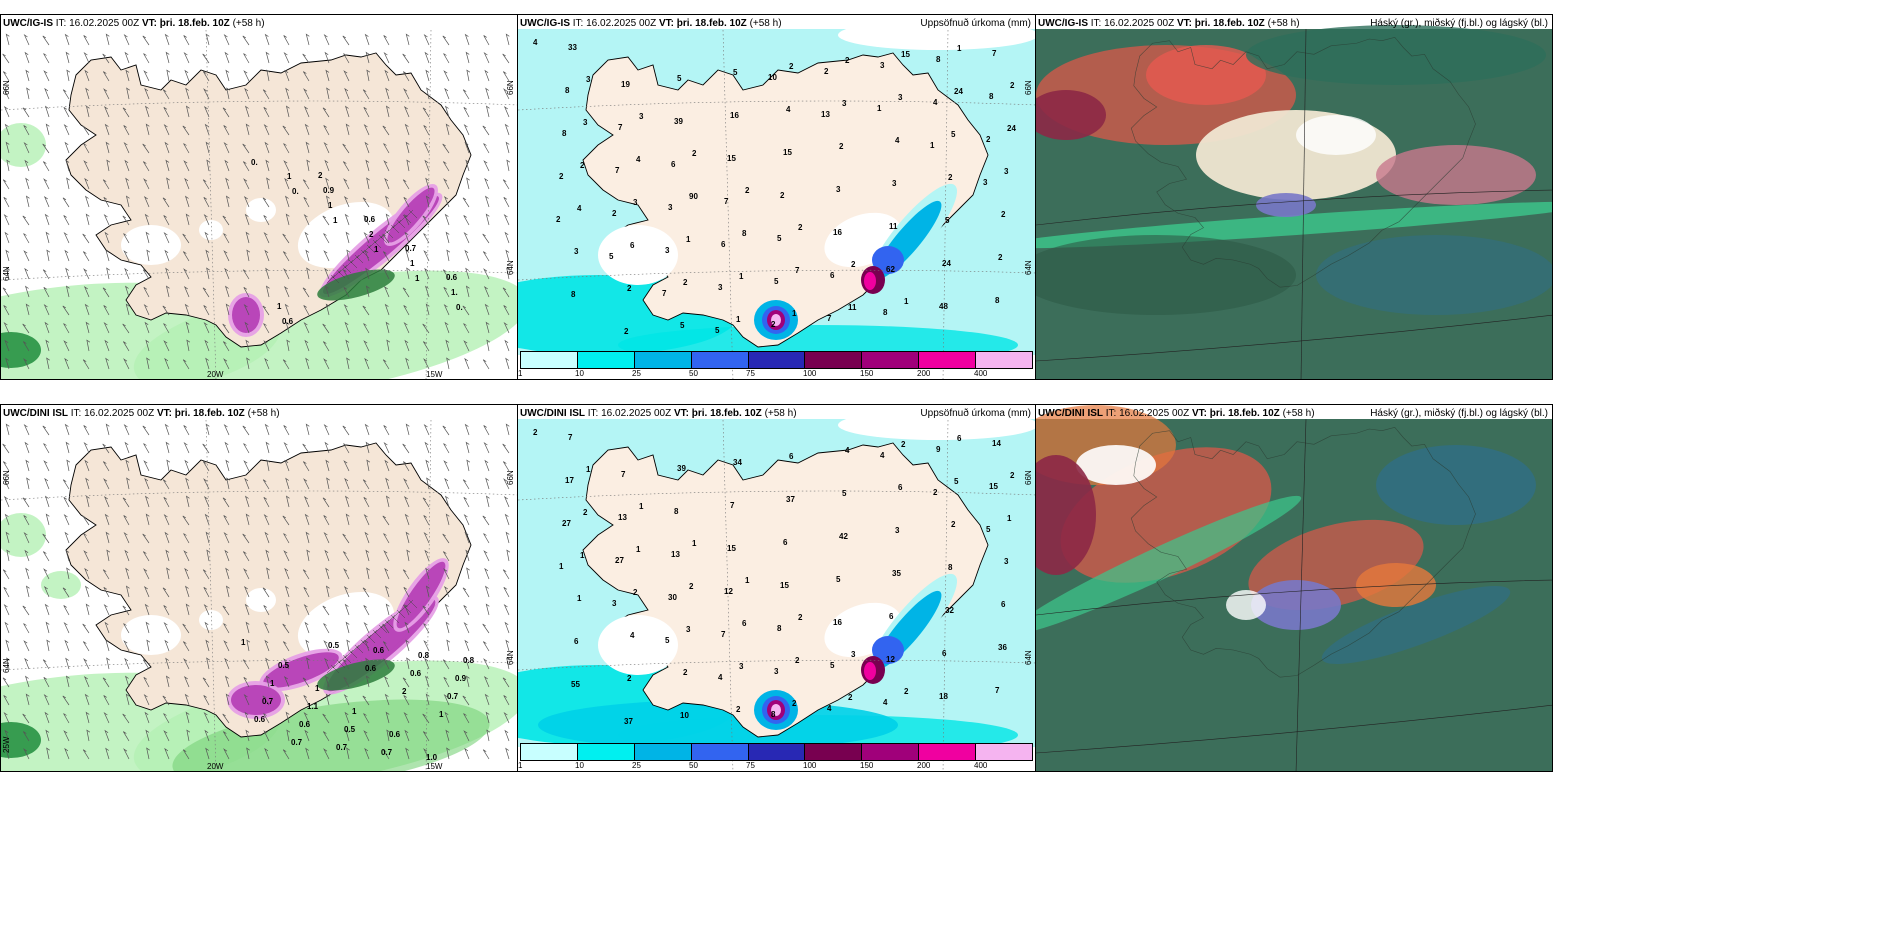 This screenshot has width=1900, height=950. I want to click on precip-value-label: 24, so click(1011, 128).